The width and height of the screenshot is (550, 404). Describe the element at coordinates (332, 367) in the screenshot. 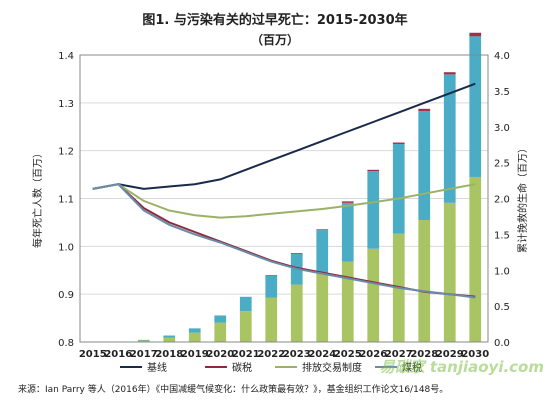

I see `legend-label: 排放交易制度` at that location.